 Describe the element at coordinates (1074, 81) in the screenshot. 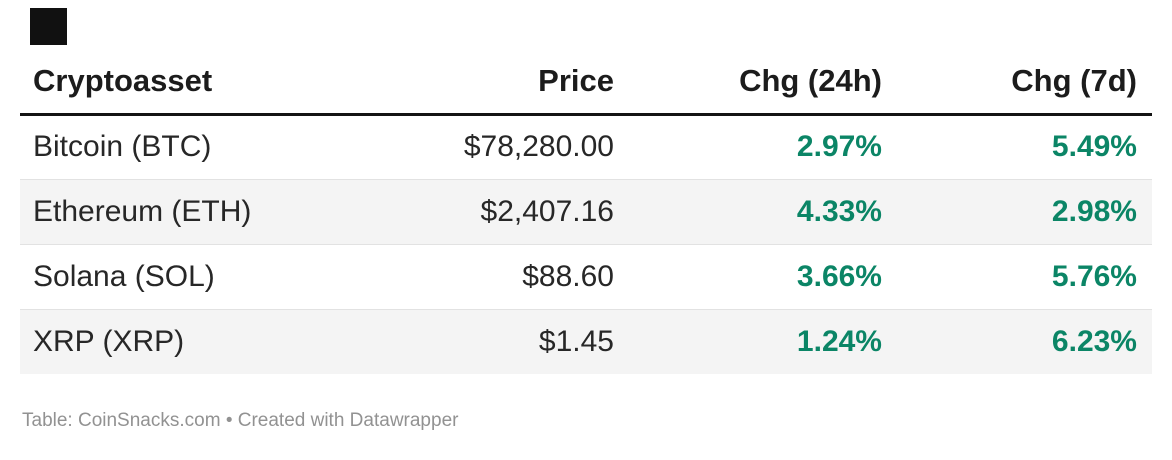

I see `column-header-chg-7d: Chg (7d)` at that location.